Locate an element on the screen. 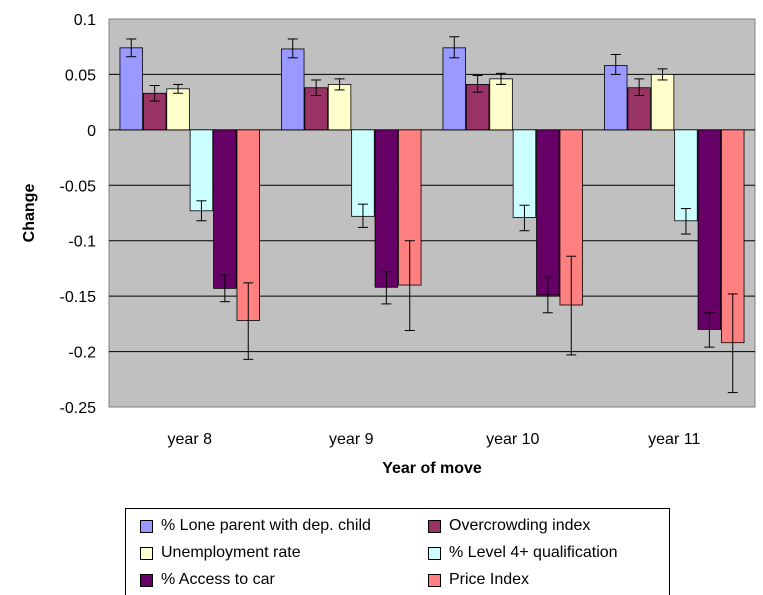  x-axis-title: Year of move is located at coordinates (432, 468).